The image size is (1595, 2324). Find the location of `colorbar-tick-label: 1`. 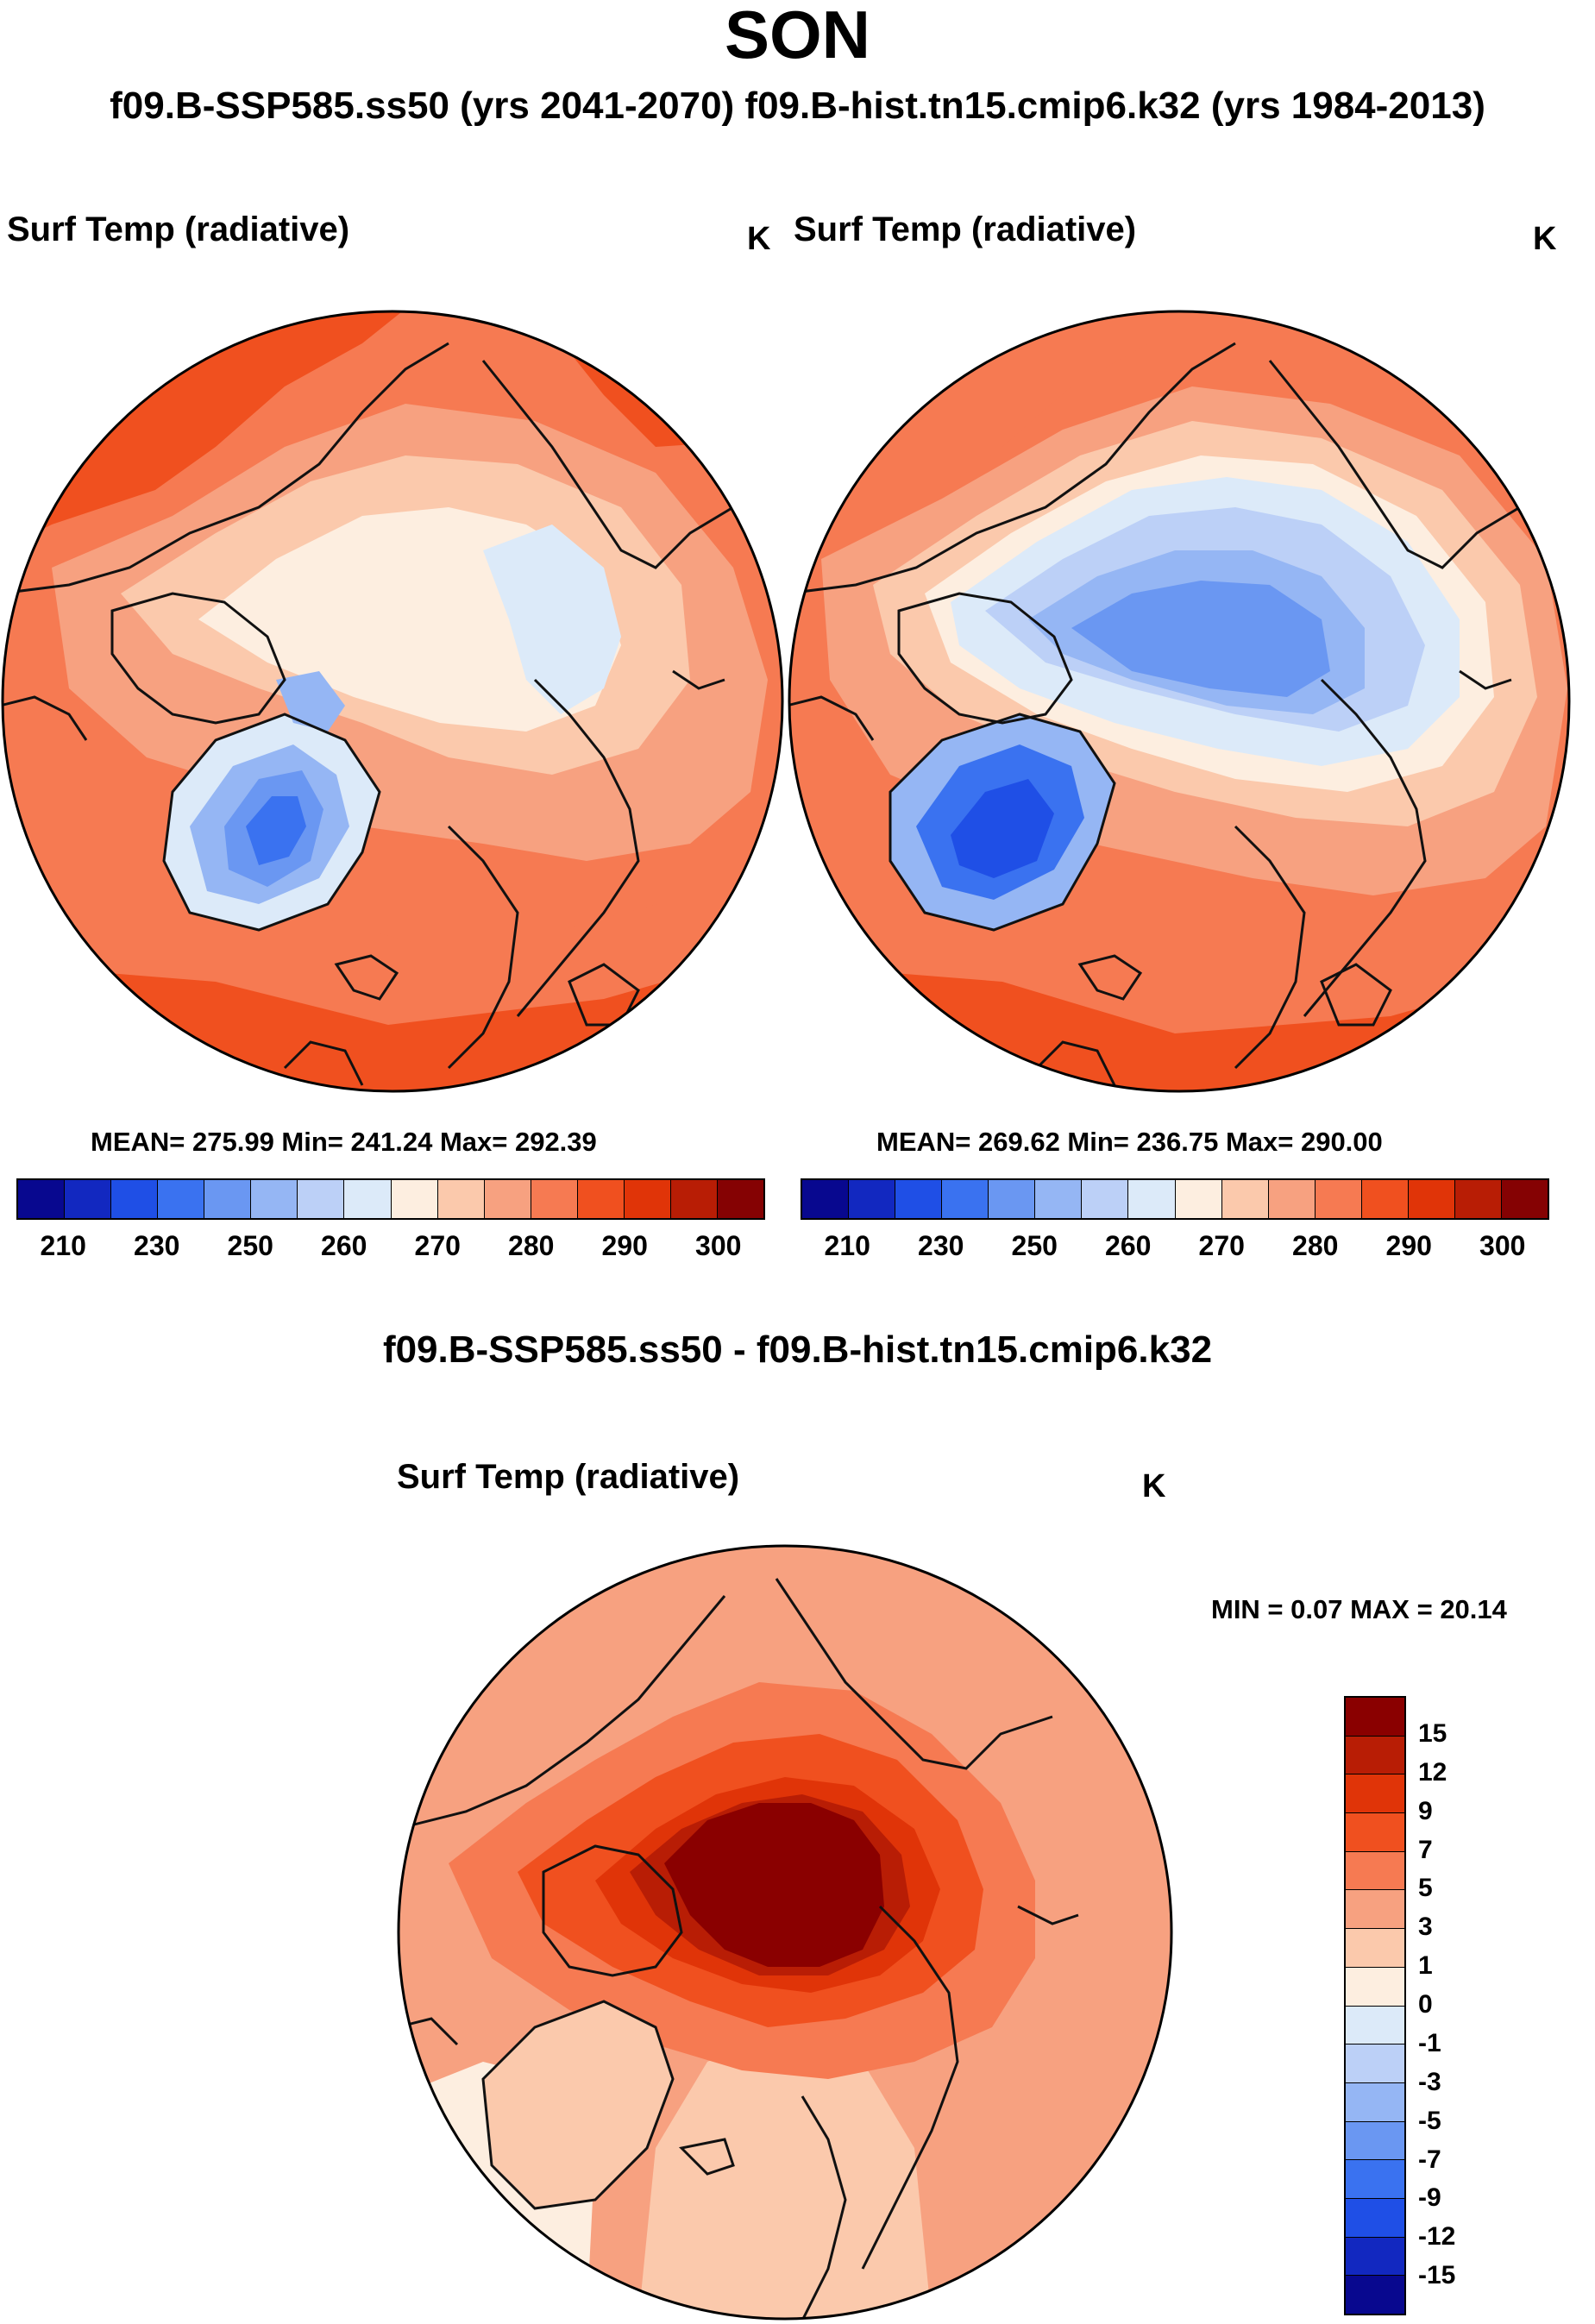

colorbar-tick-label: 1 is located at coordinates (1425, 1966).